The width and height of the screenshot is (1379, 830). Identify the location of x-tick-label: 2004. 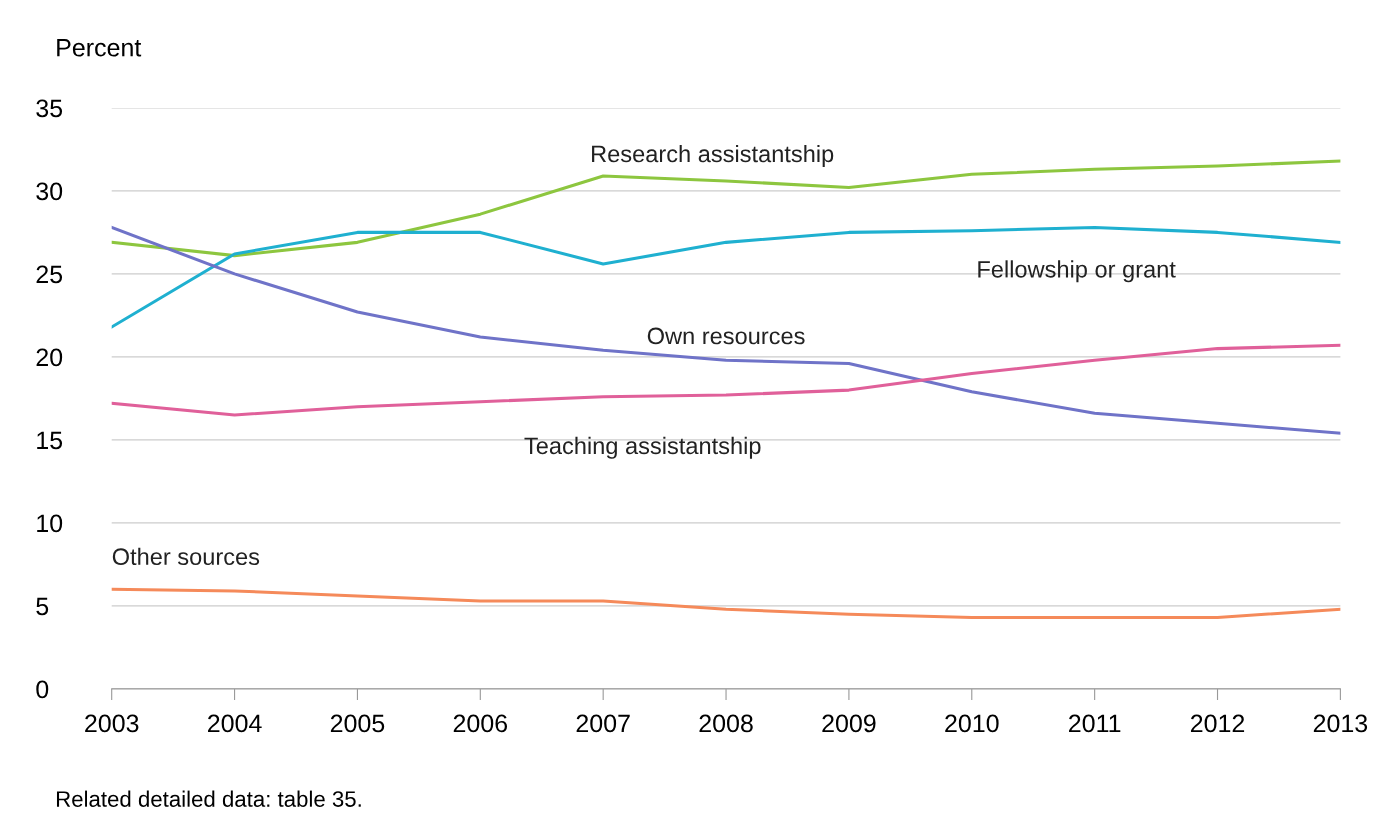
(235, 723).